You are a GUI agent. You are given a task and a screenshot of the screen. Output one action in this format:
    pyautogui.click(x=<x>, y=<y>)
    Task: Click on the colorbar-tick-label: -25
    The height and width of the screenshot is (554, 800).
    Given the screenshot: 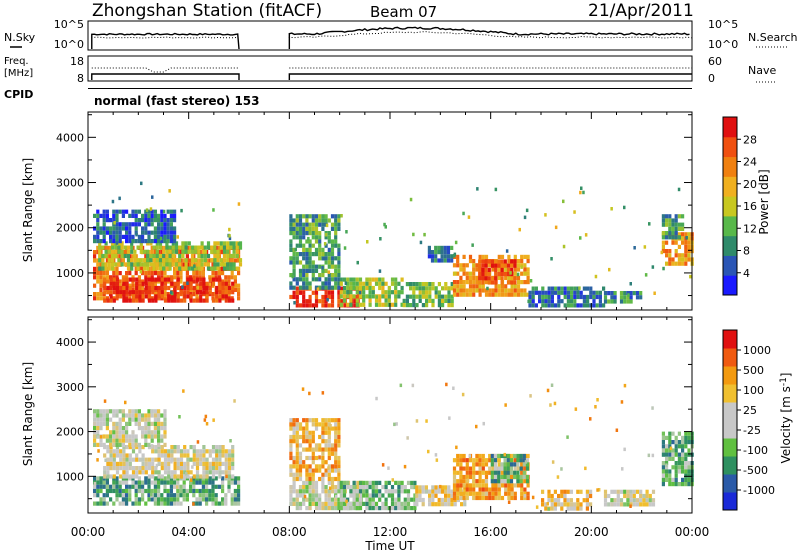 What is the action you would take?
    pyautogui.click(x=752, y=430)
    